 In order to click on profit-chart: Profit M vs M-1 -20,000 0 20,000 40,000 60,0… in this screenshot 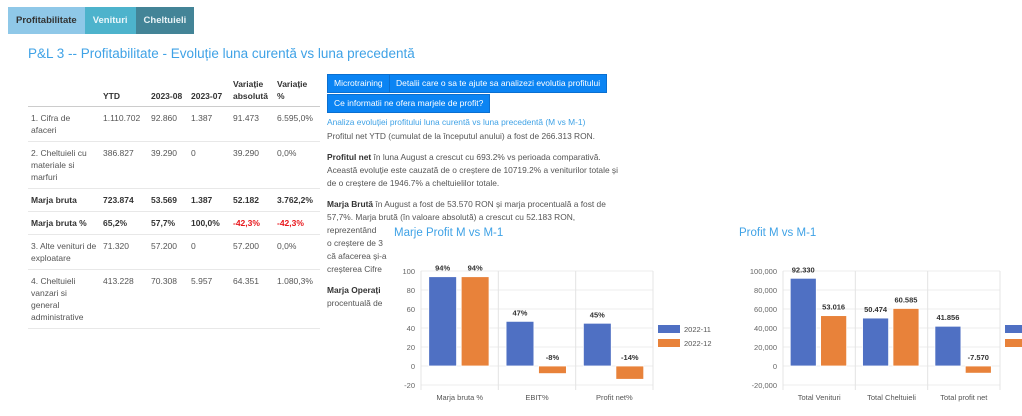, I will do `click(870, 318)`.